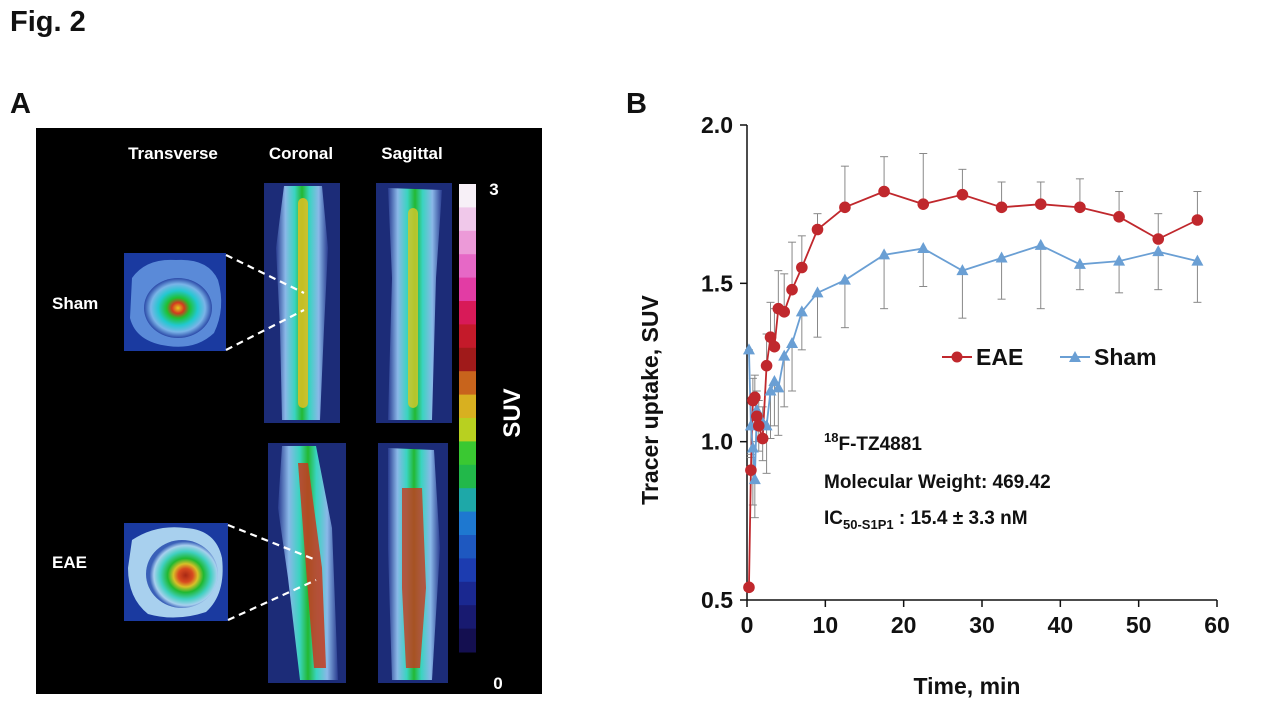 This screenshot has height=714, width=1280. What do you see at coordinates (717, 442) in the screenshot?
I see `y-tick-label: 1.0` at bounding box center [717, 442].